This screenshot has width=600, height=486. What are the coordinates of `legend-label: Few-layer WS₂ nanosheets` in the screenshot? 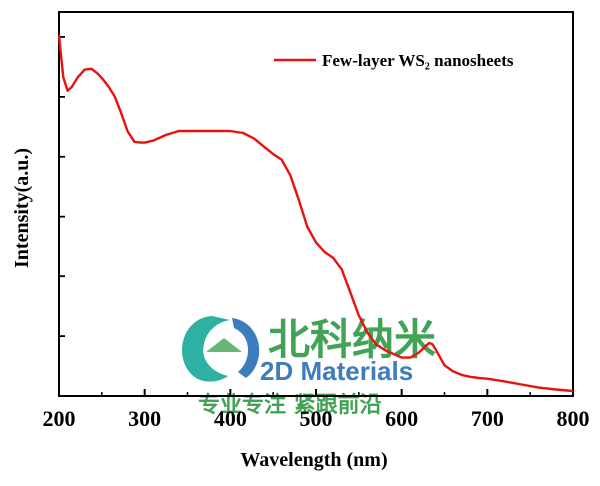 It's located at (418, 60).